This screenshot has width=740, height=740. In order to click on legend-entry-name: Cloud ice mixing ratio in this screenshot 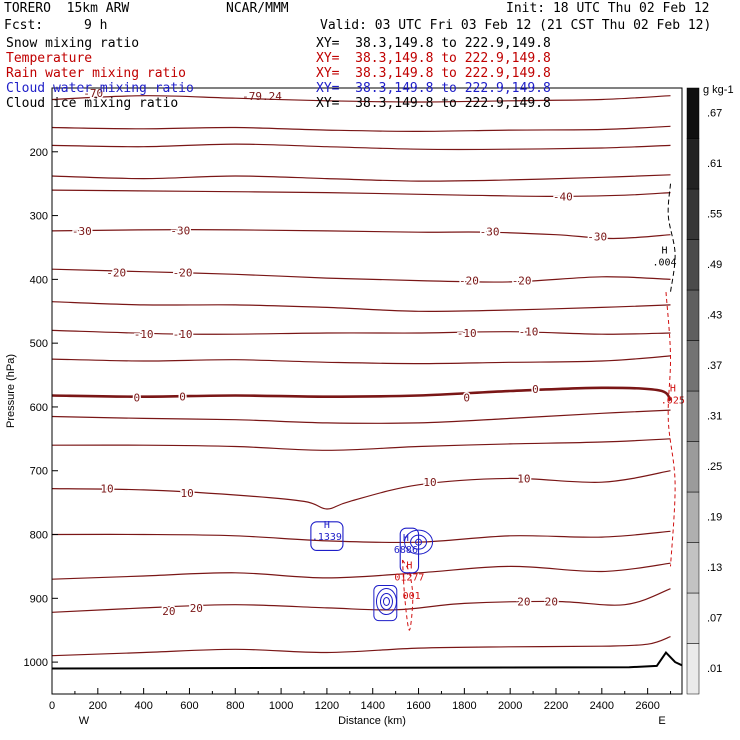, I will do `click(92, 103)`.